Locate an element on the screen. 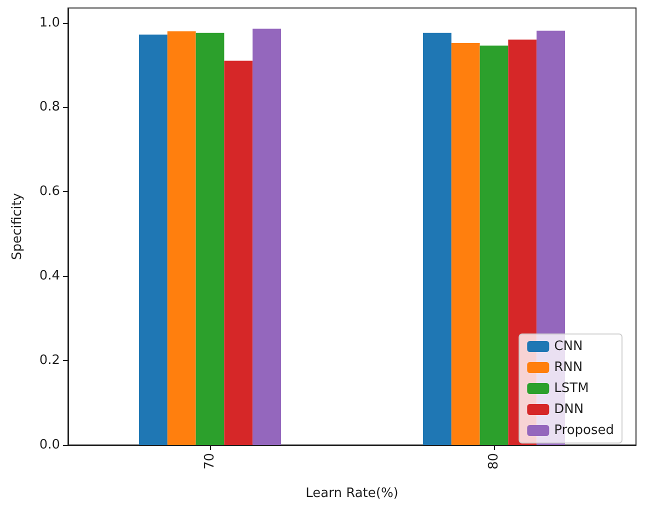 The height and width of the screenshot is (505, 646). x-tick-label: 80 is located at coordinates (494, 461).